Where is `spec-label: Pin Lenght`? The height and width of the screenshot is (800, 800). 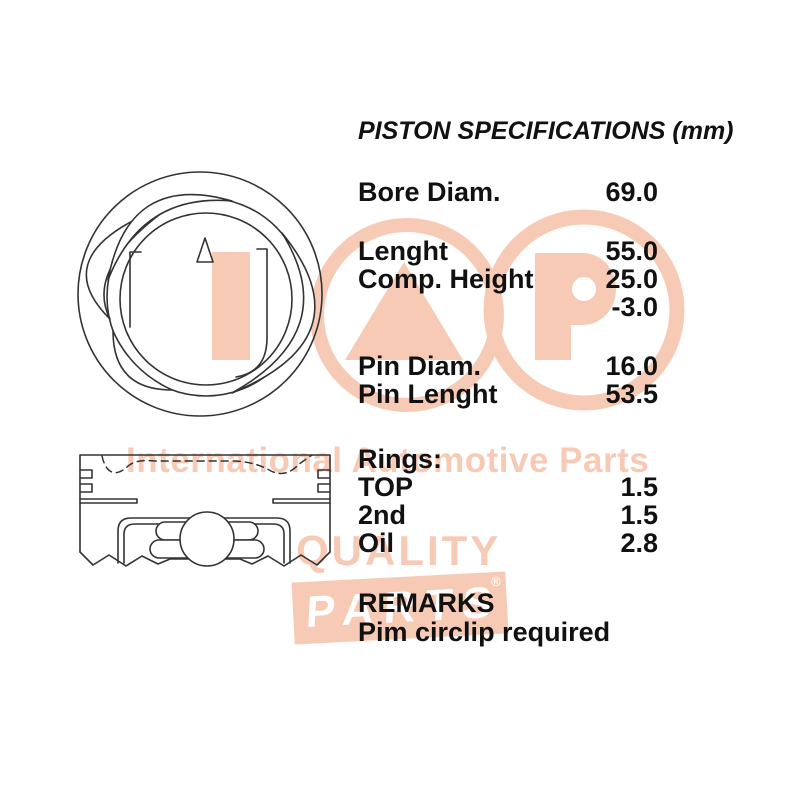 spec-label: Pin Lenght is located at coordinates (428, 394).